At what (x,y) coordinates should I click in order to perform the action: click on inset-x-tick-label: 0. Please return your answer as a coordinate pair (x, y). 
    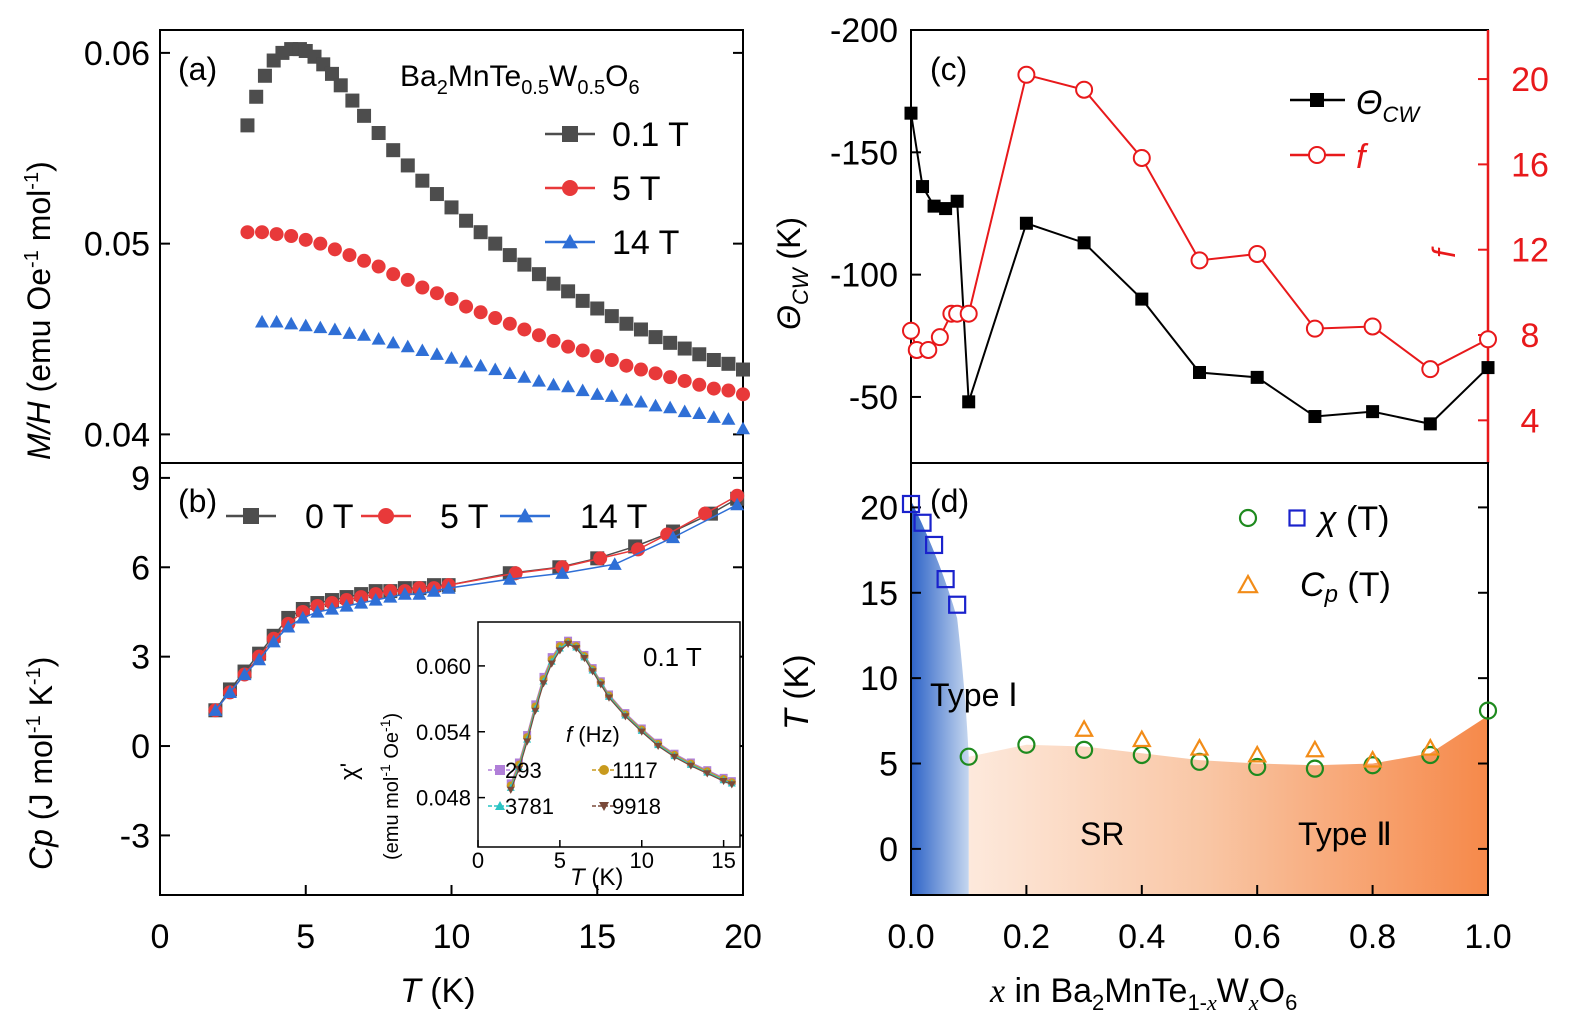
    Looking at the image, I should click on (478, 860).